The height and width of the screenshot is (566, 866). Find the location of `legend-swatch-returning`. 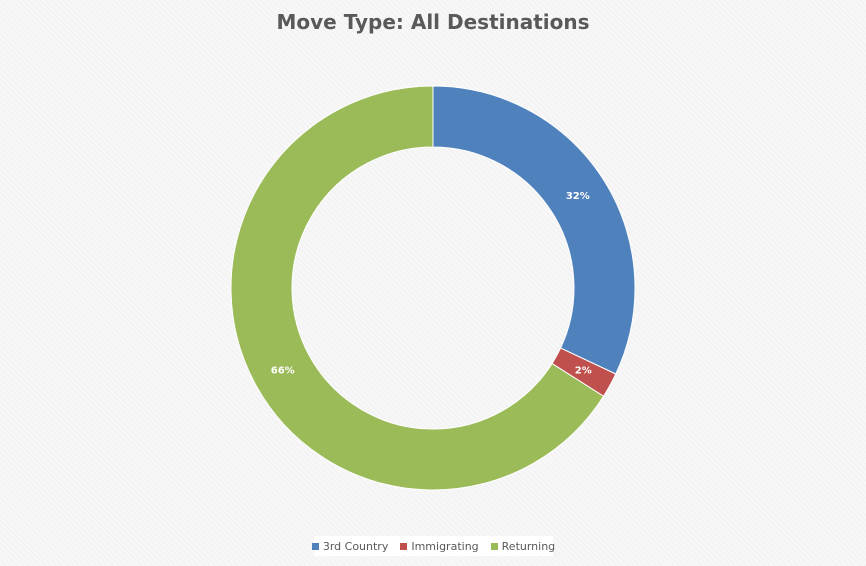

legend-swatch-returning is located at coordinates (494, 546).